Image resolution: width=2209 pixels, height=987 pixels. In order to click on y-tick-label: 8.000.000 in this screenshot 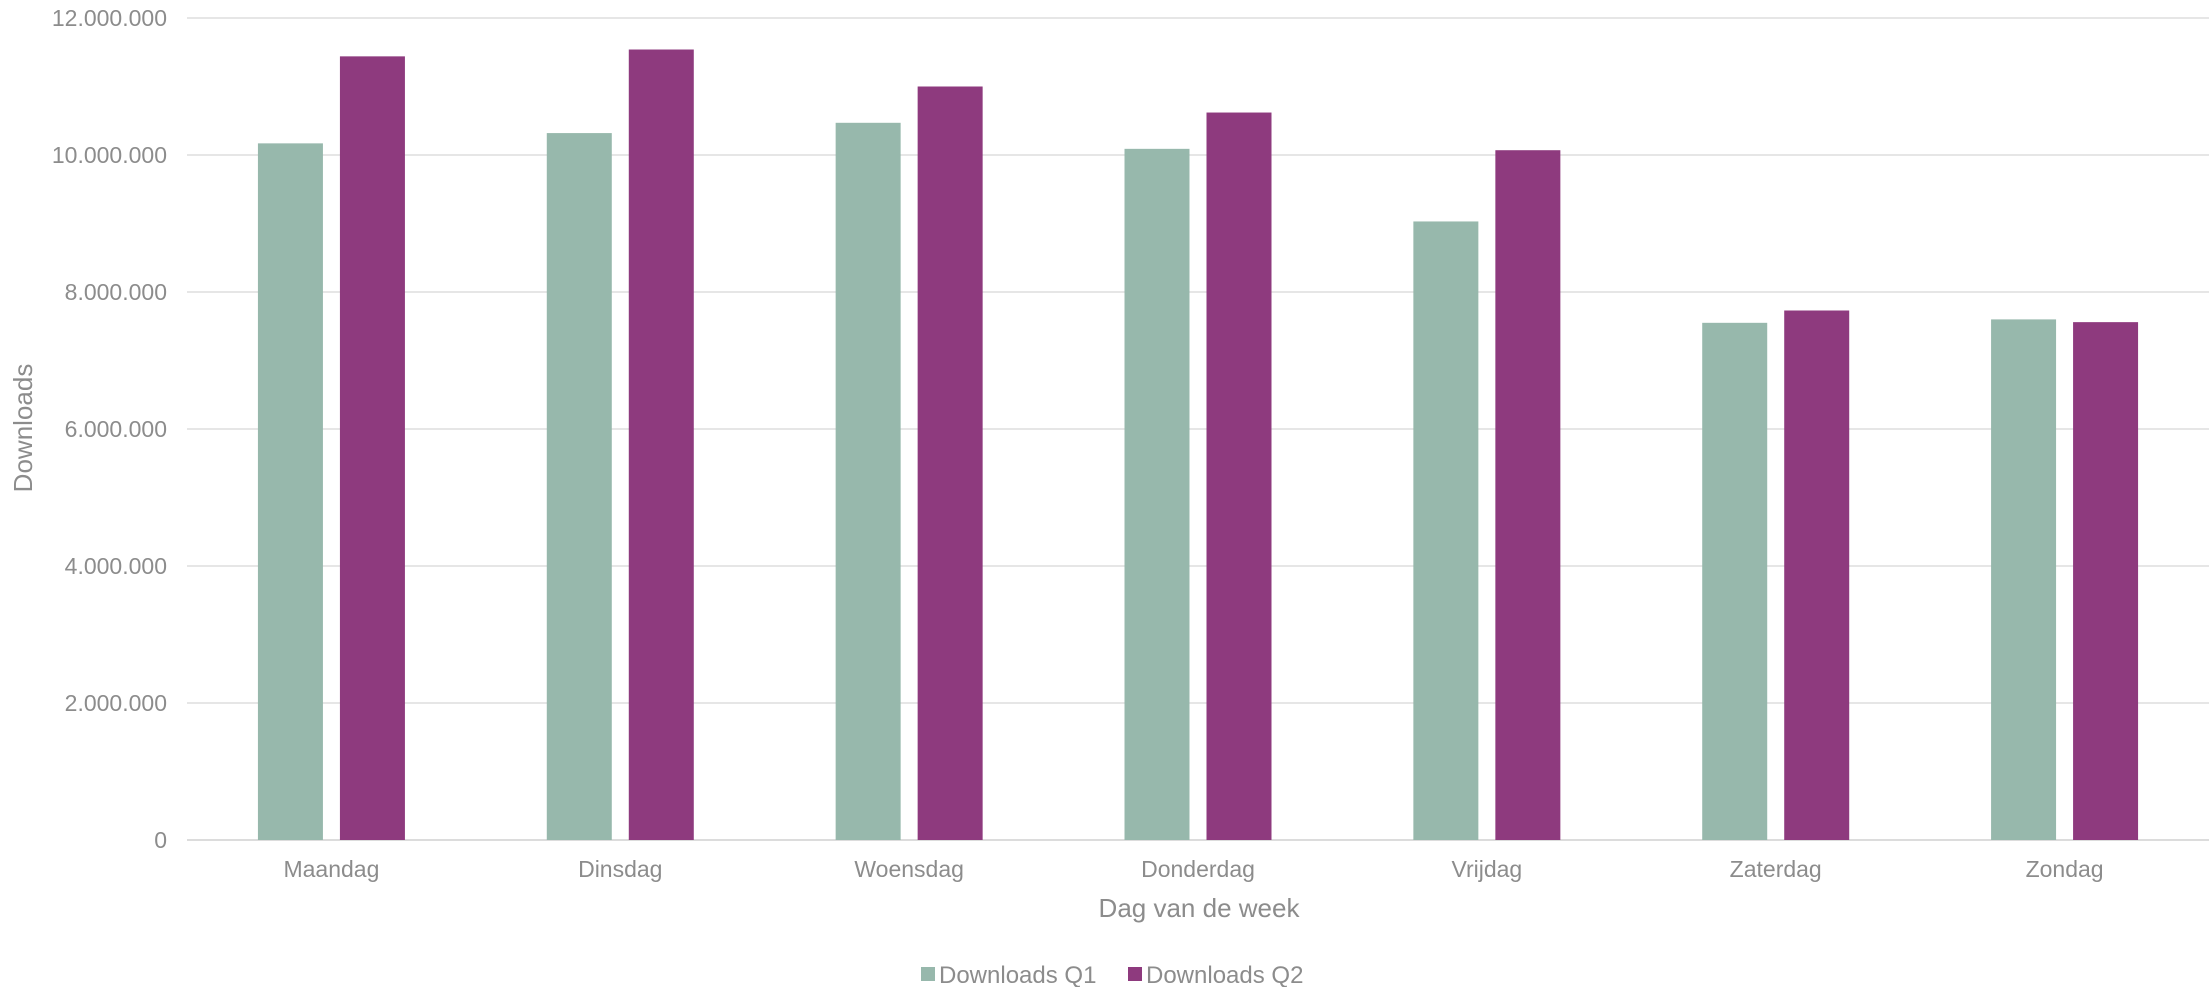, I will do `click(116, 292)`.